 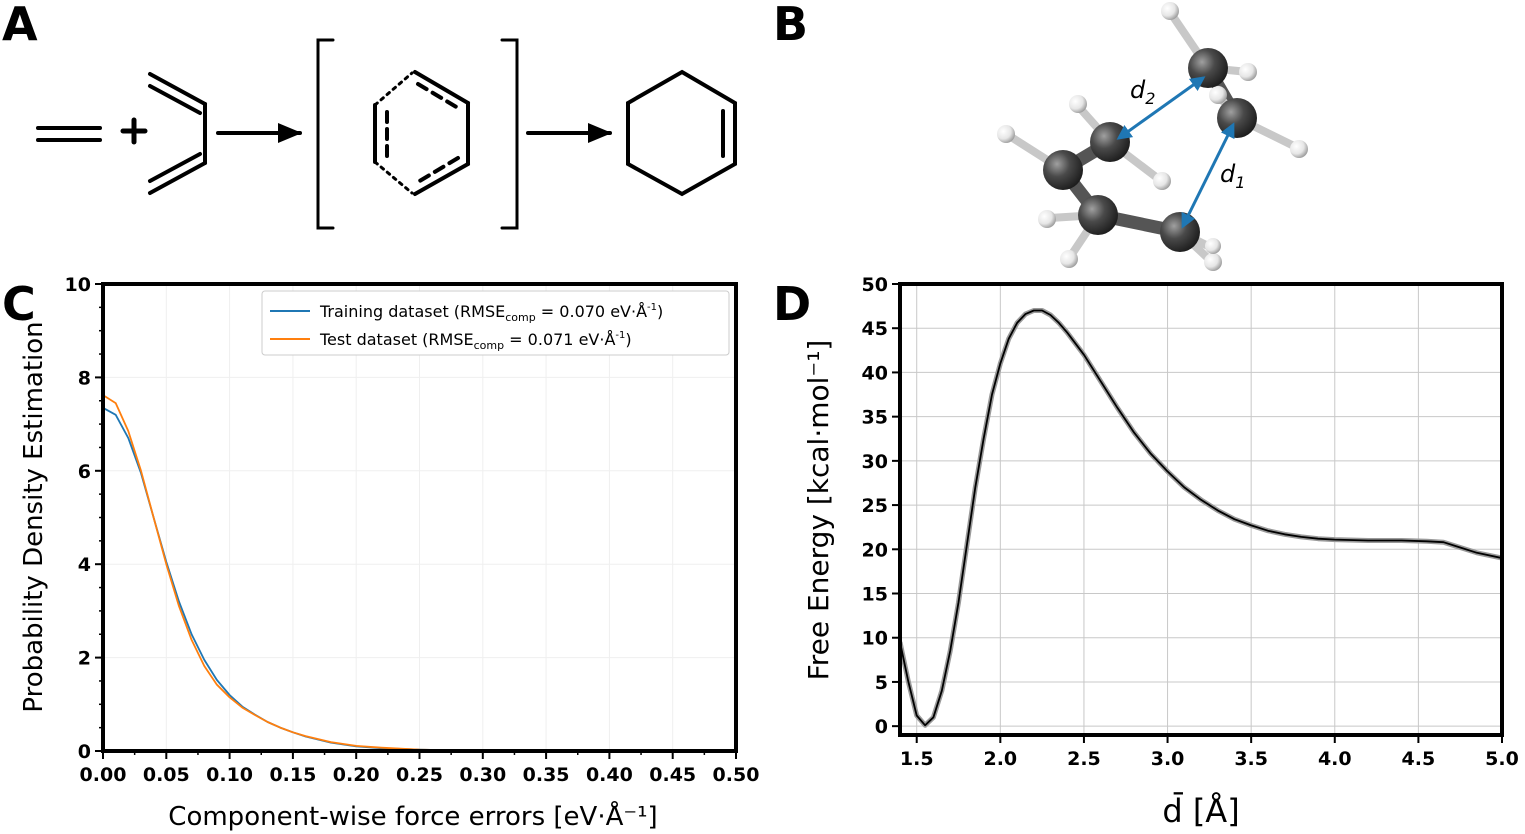 I want to click on x-tick-label: 2.0, so click(x=1000, y=759).